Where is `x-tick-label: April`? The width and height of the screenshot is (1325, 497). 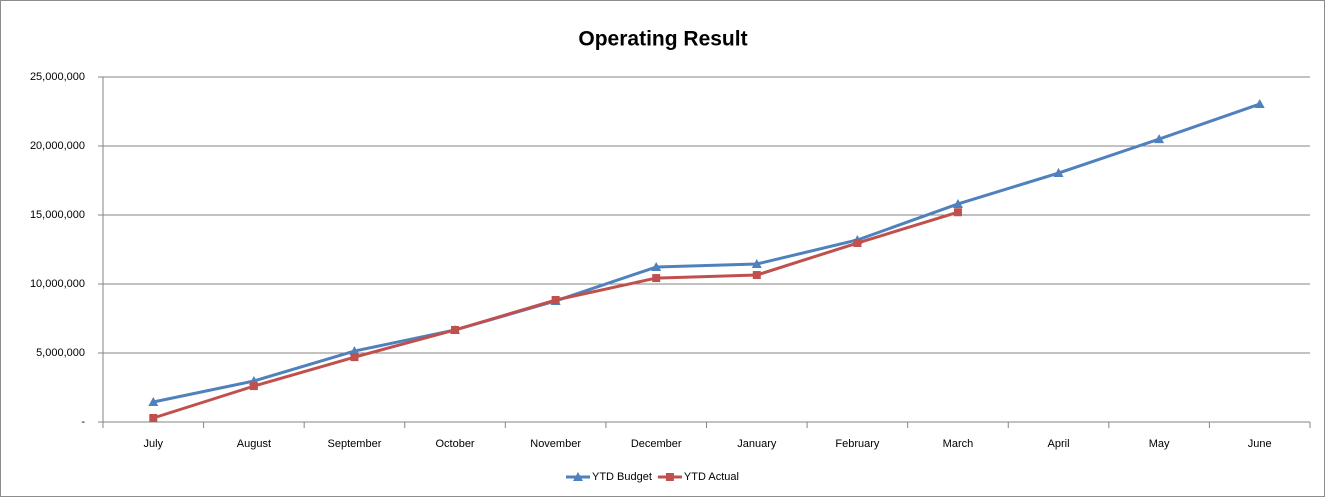
x-tick-label: April is located at coordinates (1059, 444).